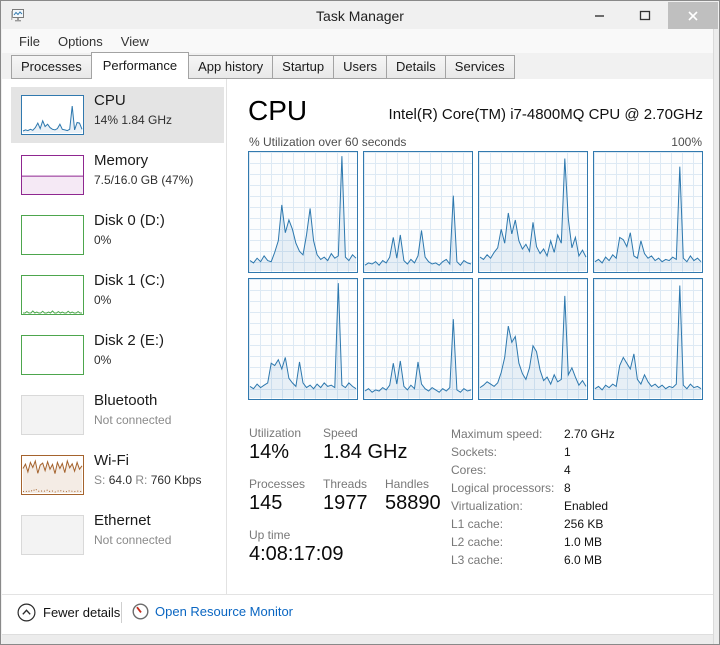  What do you see at coordinates (345, 484) in the screenshot?
I see `threads-label: Threads` at bounding box center [345, 484].